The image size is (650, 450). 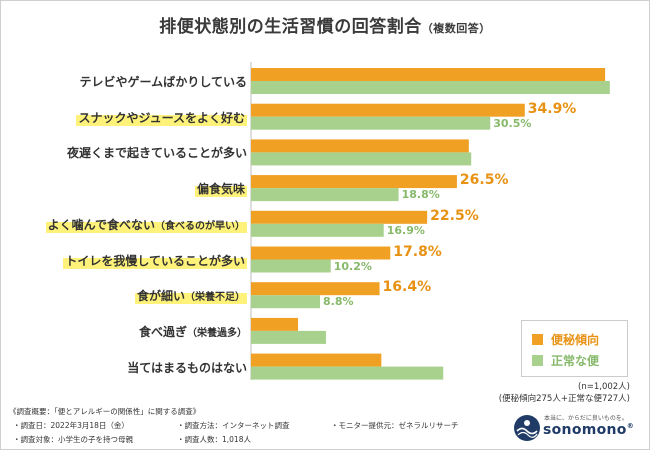 I want to click on category-label-4: よく噛んで食べない（食べるのが早い）, so click(x=146, y=224).